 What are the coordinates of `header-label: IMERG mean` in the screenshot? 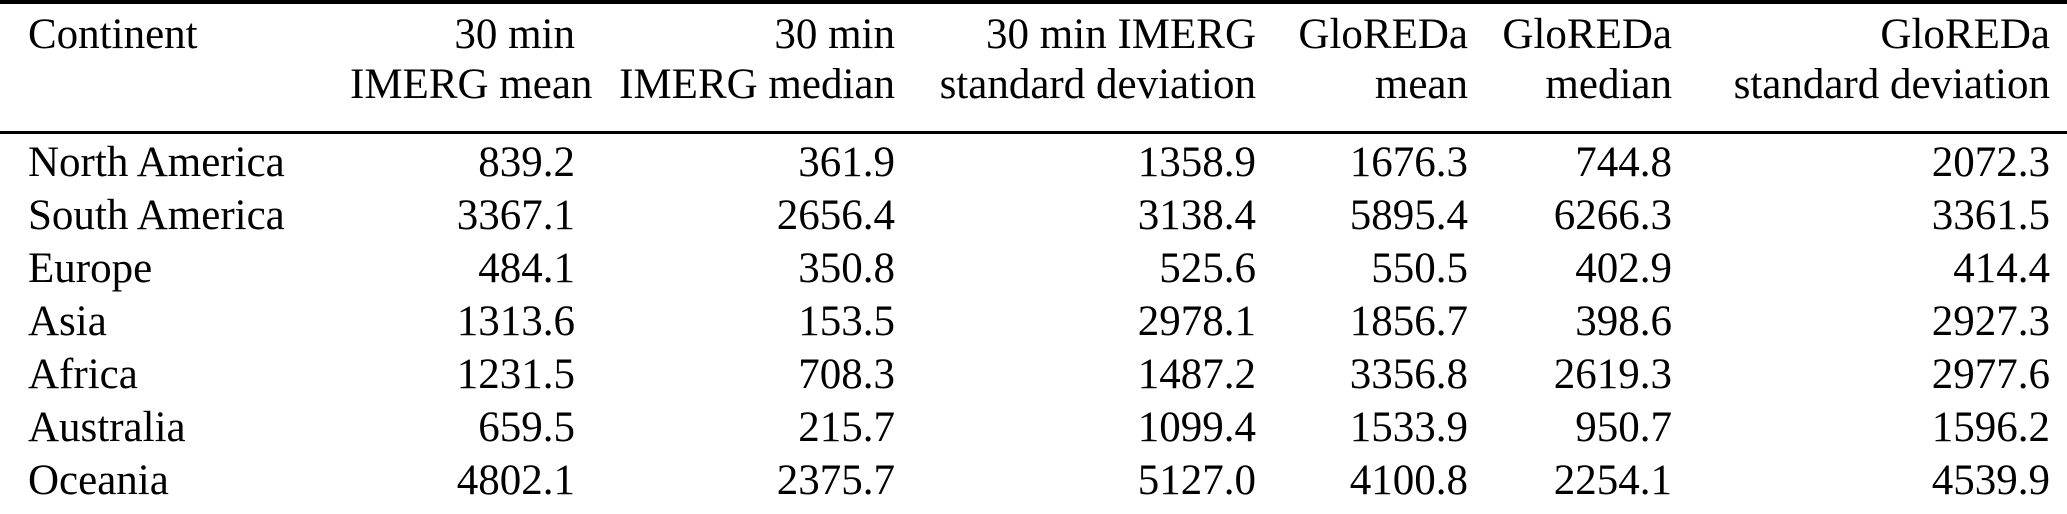 It's located at (471, 84).